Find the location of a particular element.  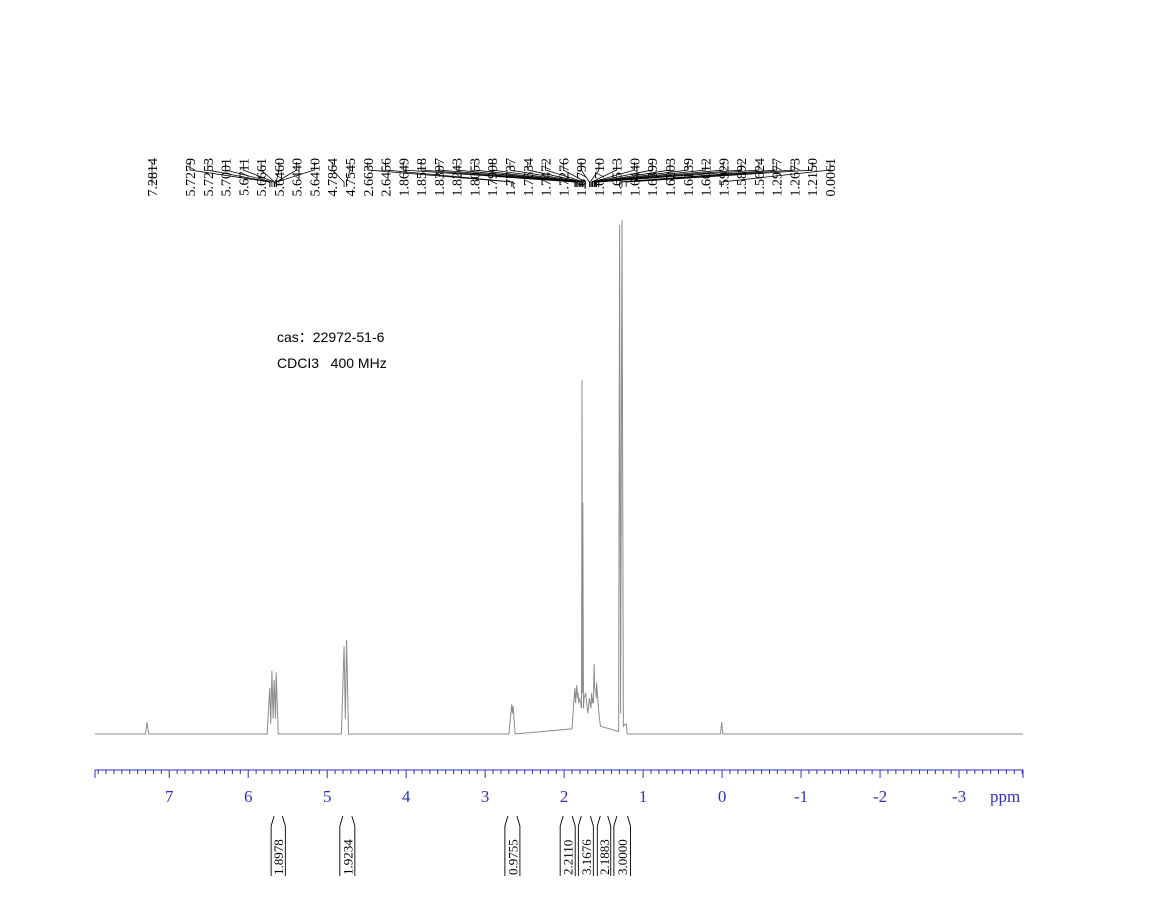

peak-label: 1.6710 is located at coordinates (600, 177).